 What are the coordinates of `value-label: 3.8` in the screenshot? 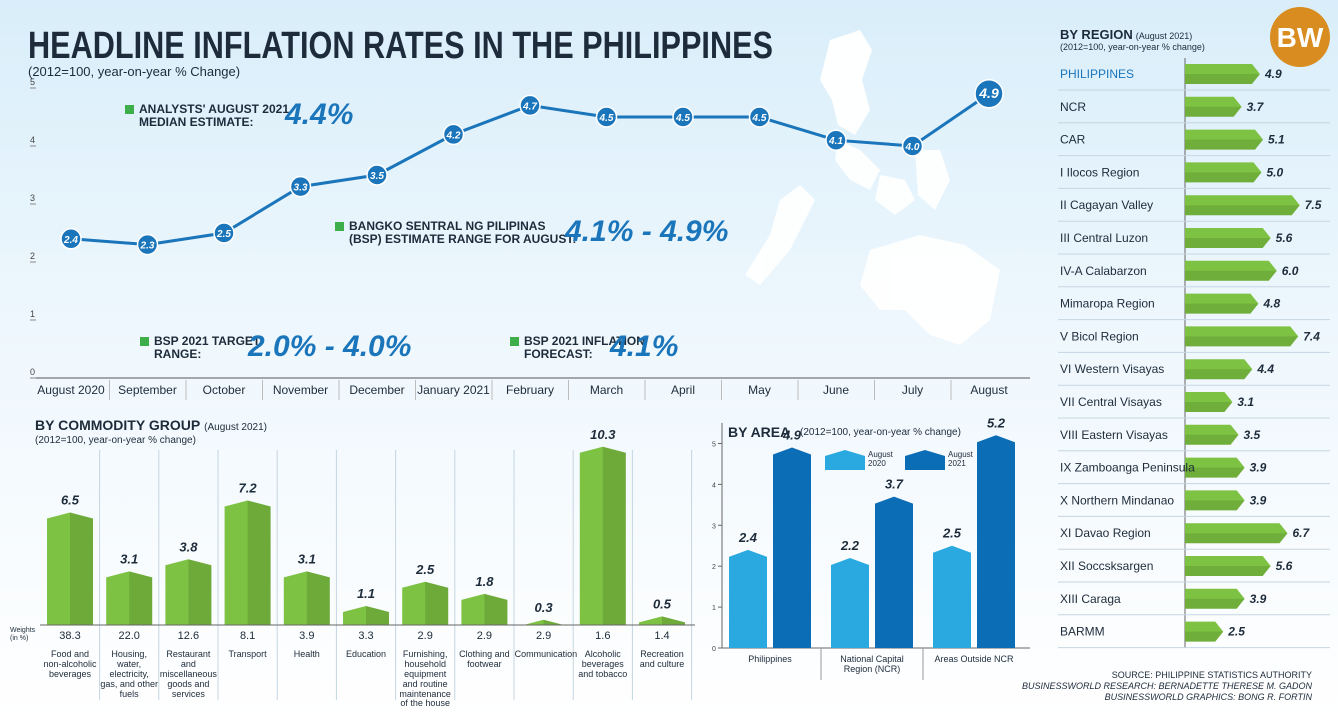 It's located at (188, 546).